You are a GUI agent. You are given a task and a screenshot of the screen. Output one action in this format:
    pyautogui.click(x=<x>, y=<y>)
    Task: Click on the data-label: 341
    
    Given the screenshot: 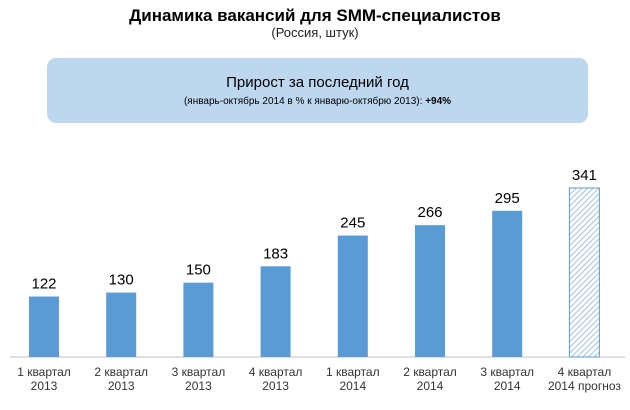 What is the action you would take?
    pyautogui.click(x=584, y=175)
    